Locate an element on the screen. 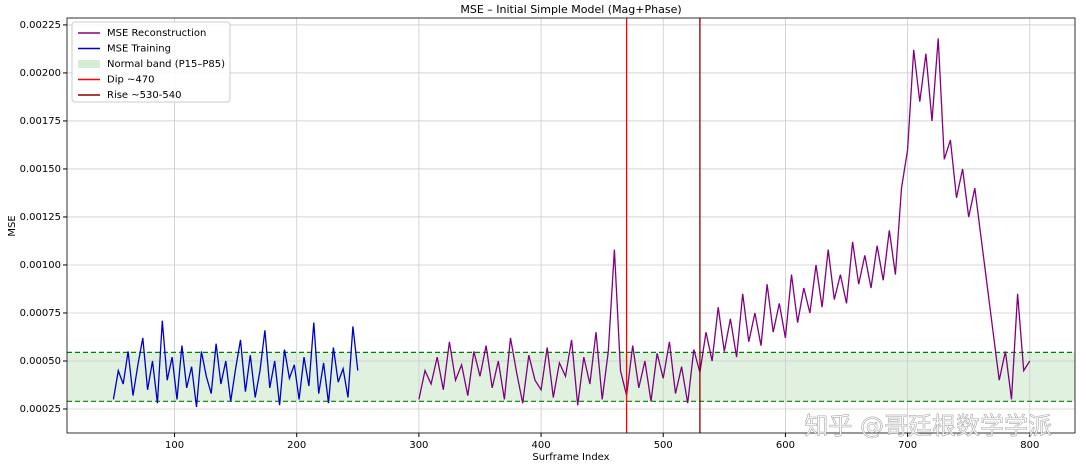 Image resolution: width=1080 pixels, height=469 pixels. y-tick-label: 0.00025 is located at coordinates (40, 409).